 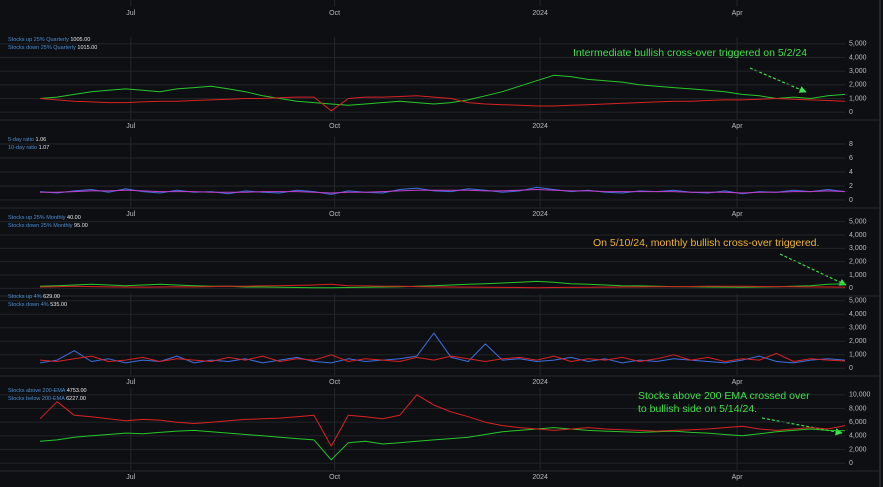 What do you see at coordinates (724, 396) in the screenshot?
I see `annotation: Stocks above 200 EMA crossed over` at bounding box center [724, 396].